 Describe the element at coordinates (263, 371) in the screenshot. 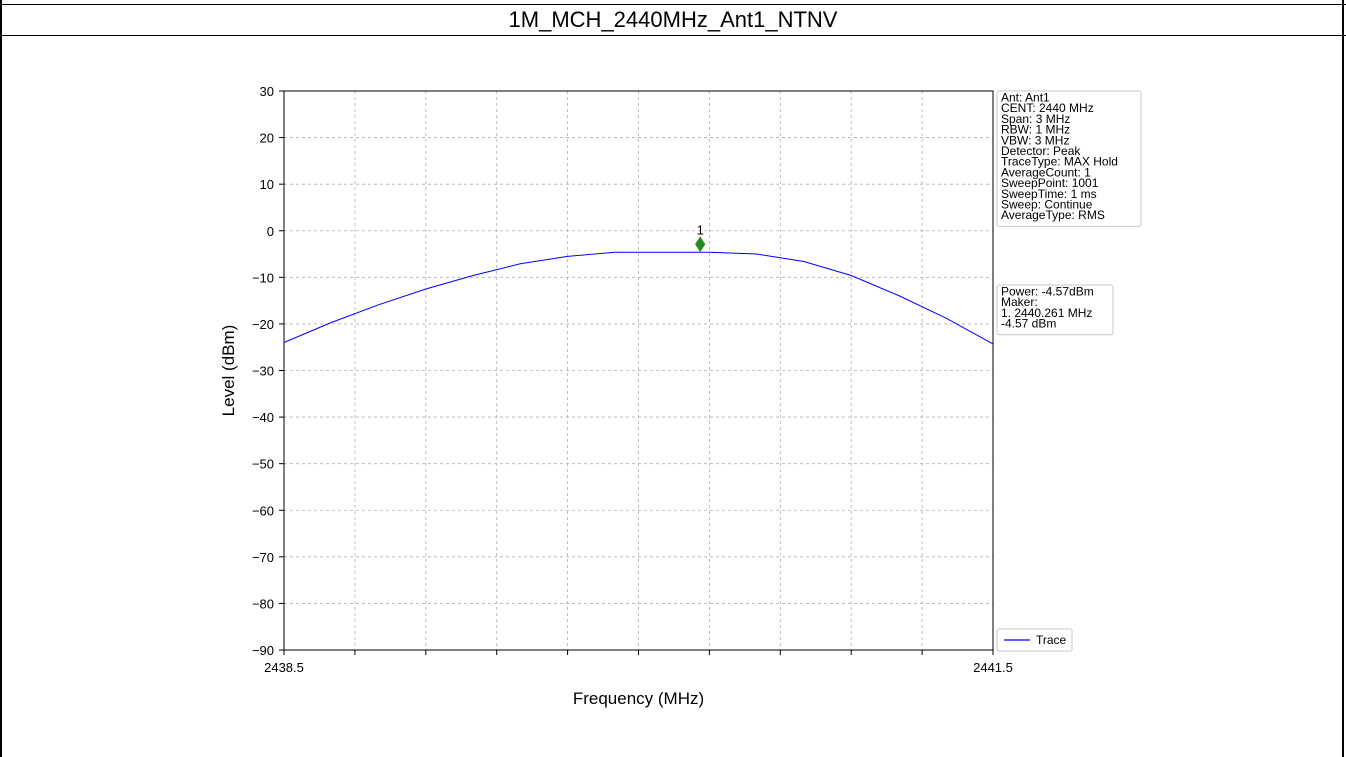

I see `y-tick-label: −30` at that location.